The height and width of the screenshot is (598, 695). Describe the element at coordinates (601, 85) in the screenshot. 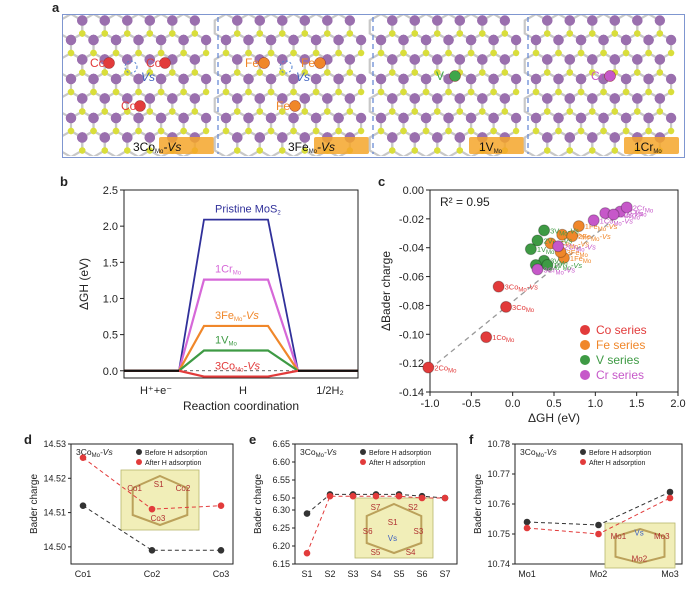

I see `lattice-subpanel: Cr 1CrMo` at that location.